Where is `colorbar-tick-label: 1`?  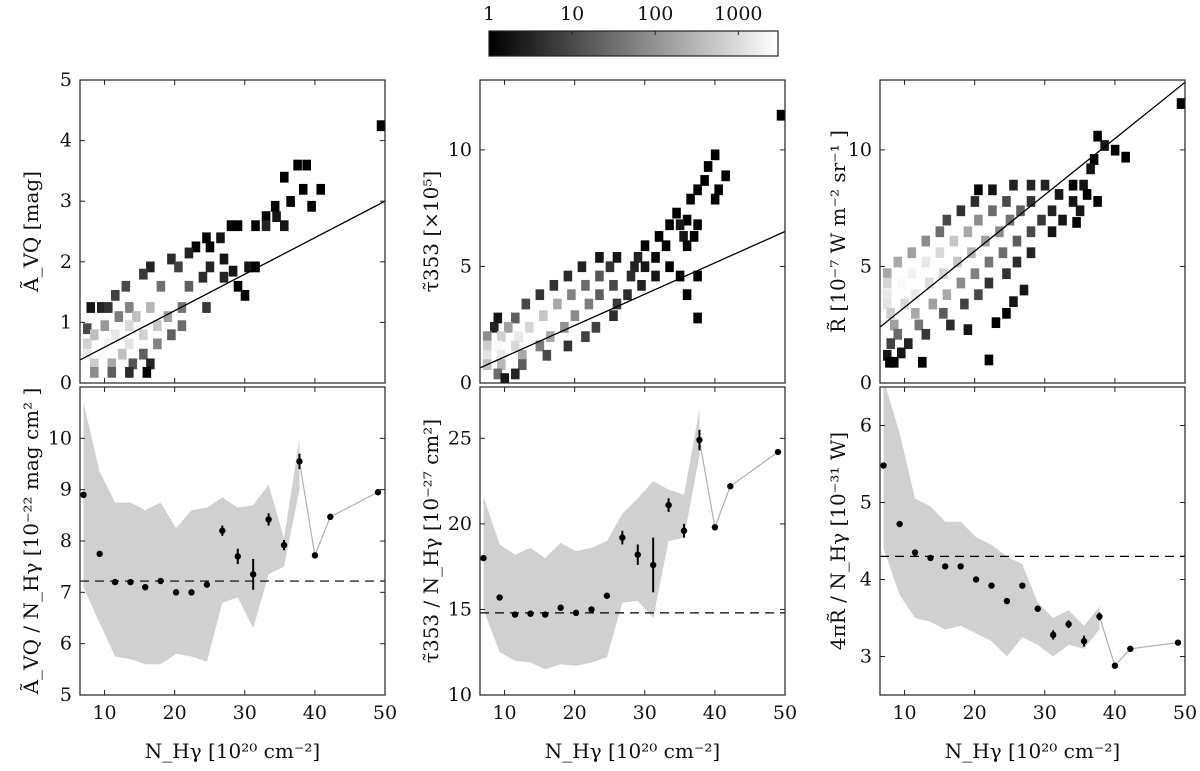 colorbar-tick-label: 1 is located at coordinates (489, 14).